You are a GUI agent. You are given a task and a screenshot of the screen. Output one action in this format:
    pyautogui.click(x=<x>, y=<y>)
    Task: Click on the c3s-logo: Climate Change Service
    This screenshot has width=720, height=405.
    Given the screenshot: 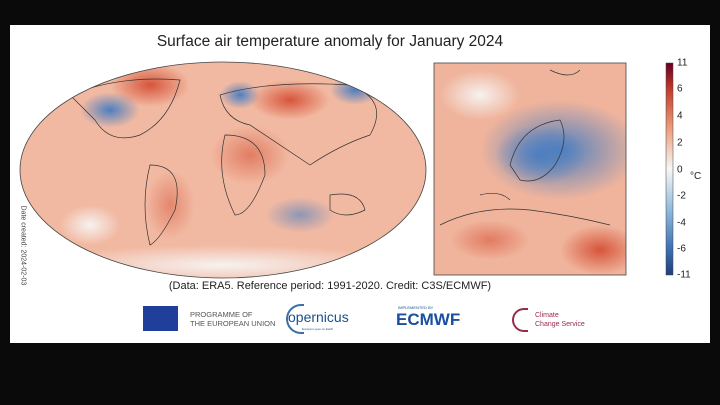 What is the action you would take?
    pyautogui.click(x=560, y=320)
    